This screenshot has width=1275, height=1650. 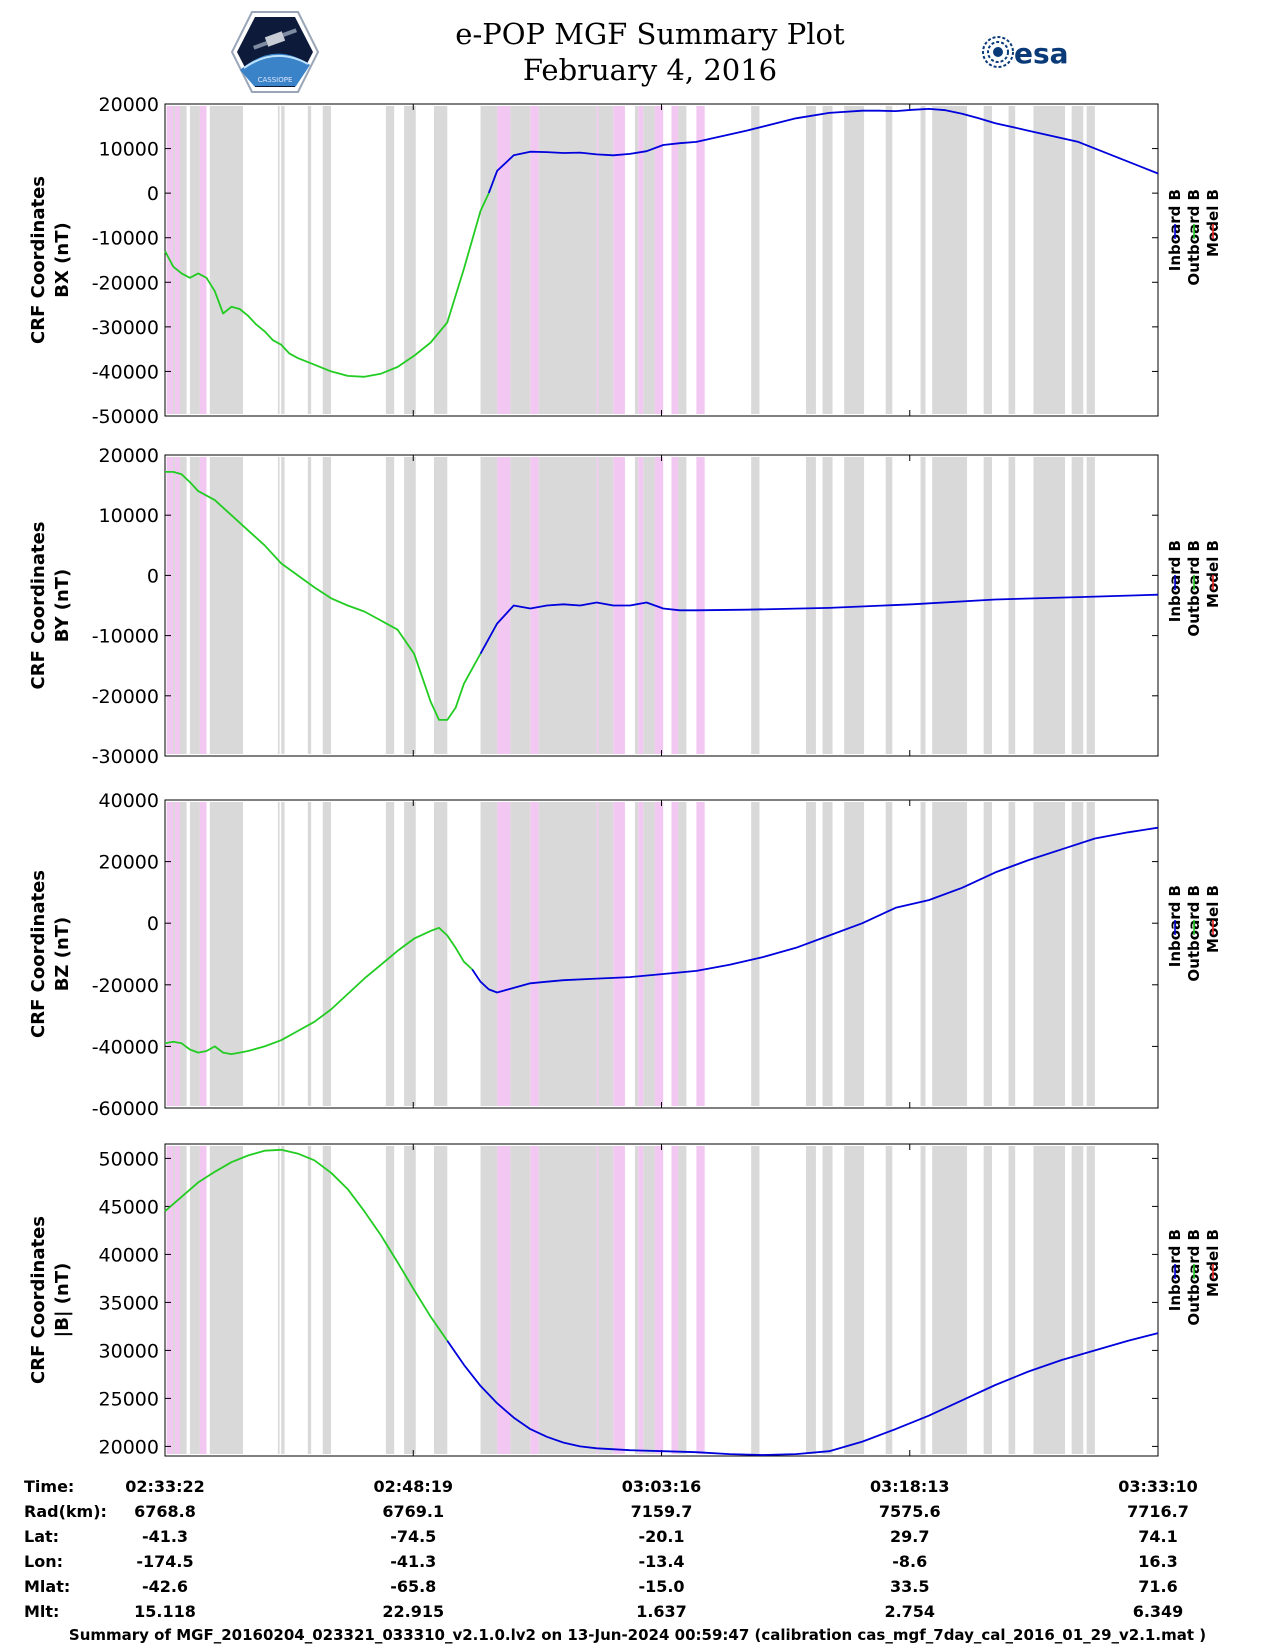 What do you see at coordinates (125, 239) in the screenshot?
I see `y-tick-label: -10000` at bounding box center [125, 239].